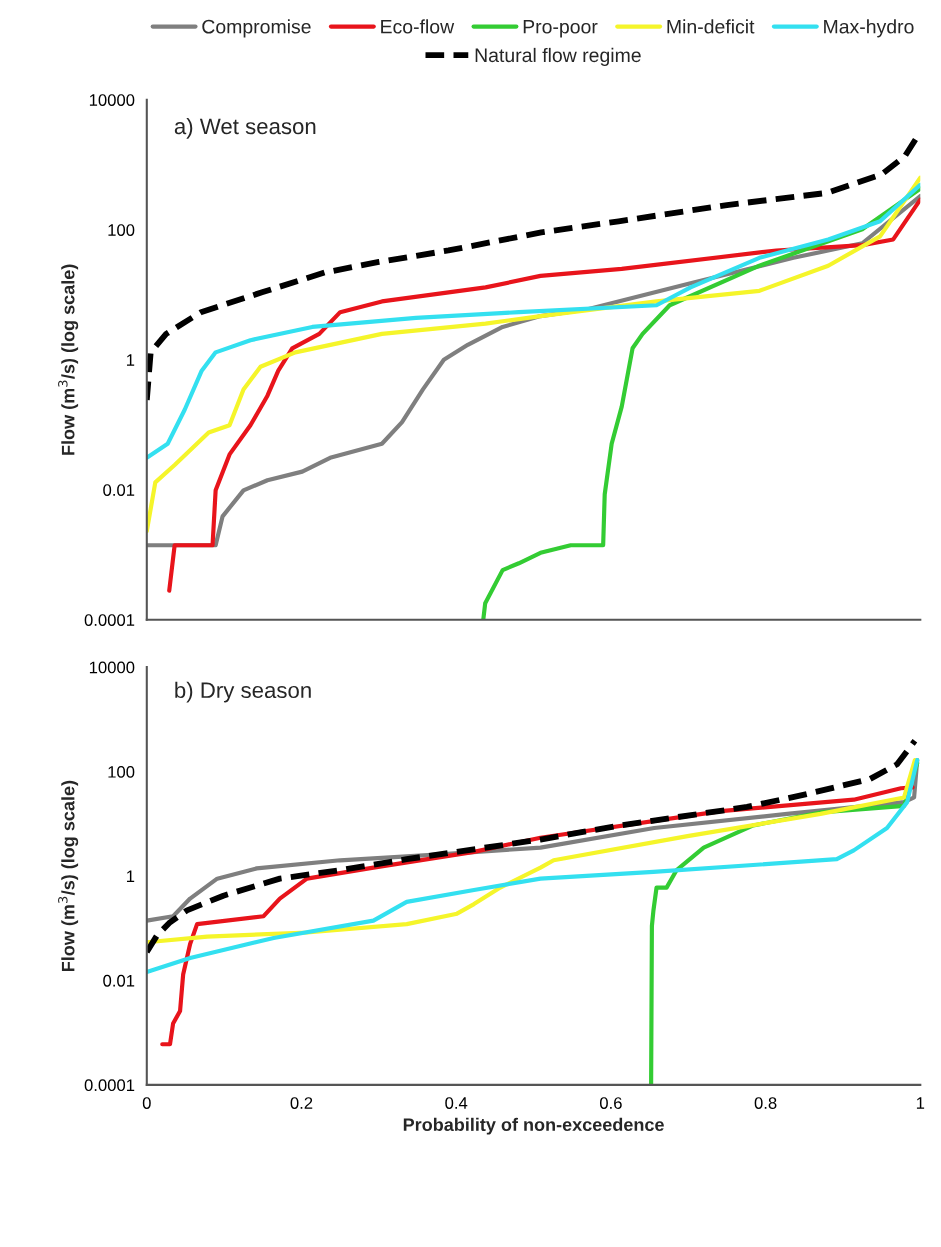  I want to click on legend-label: Min-deficit, so click(711, 26).